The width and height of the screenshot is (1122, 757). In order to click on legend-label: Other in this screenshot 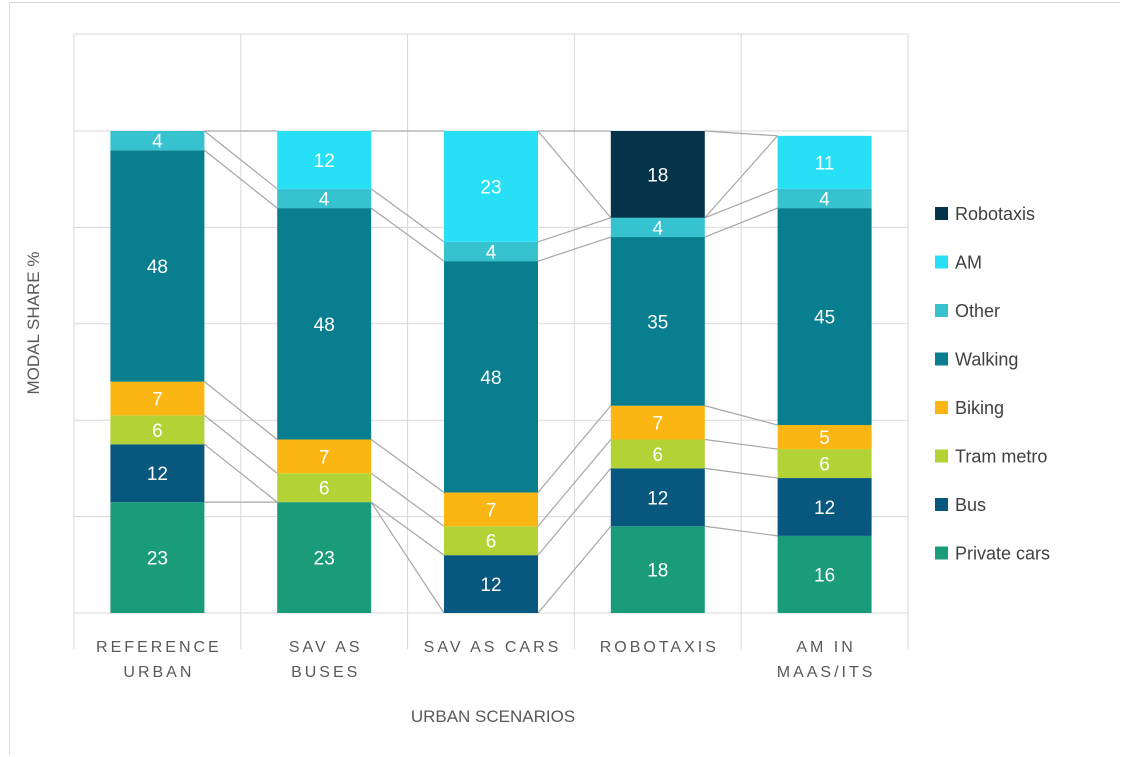, I will do `click(977, 311)`.